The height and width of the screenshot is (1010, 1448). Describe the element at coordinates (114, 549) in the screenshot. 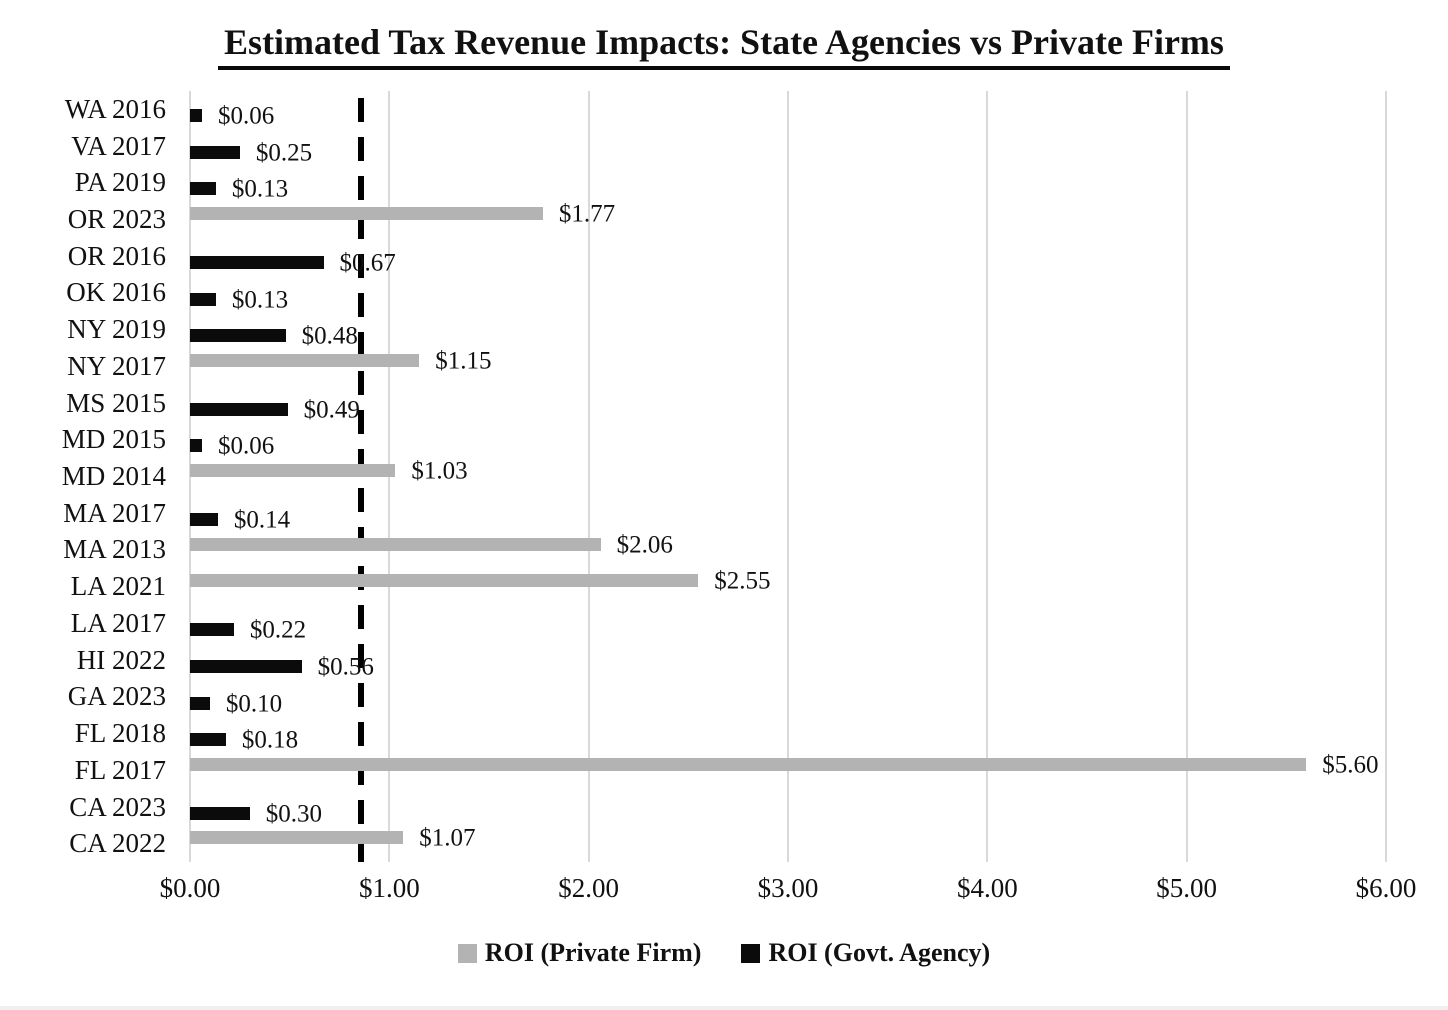

I see `category-label: MA 2013` at that location.